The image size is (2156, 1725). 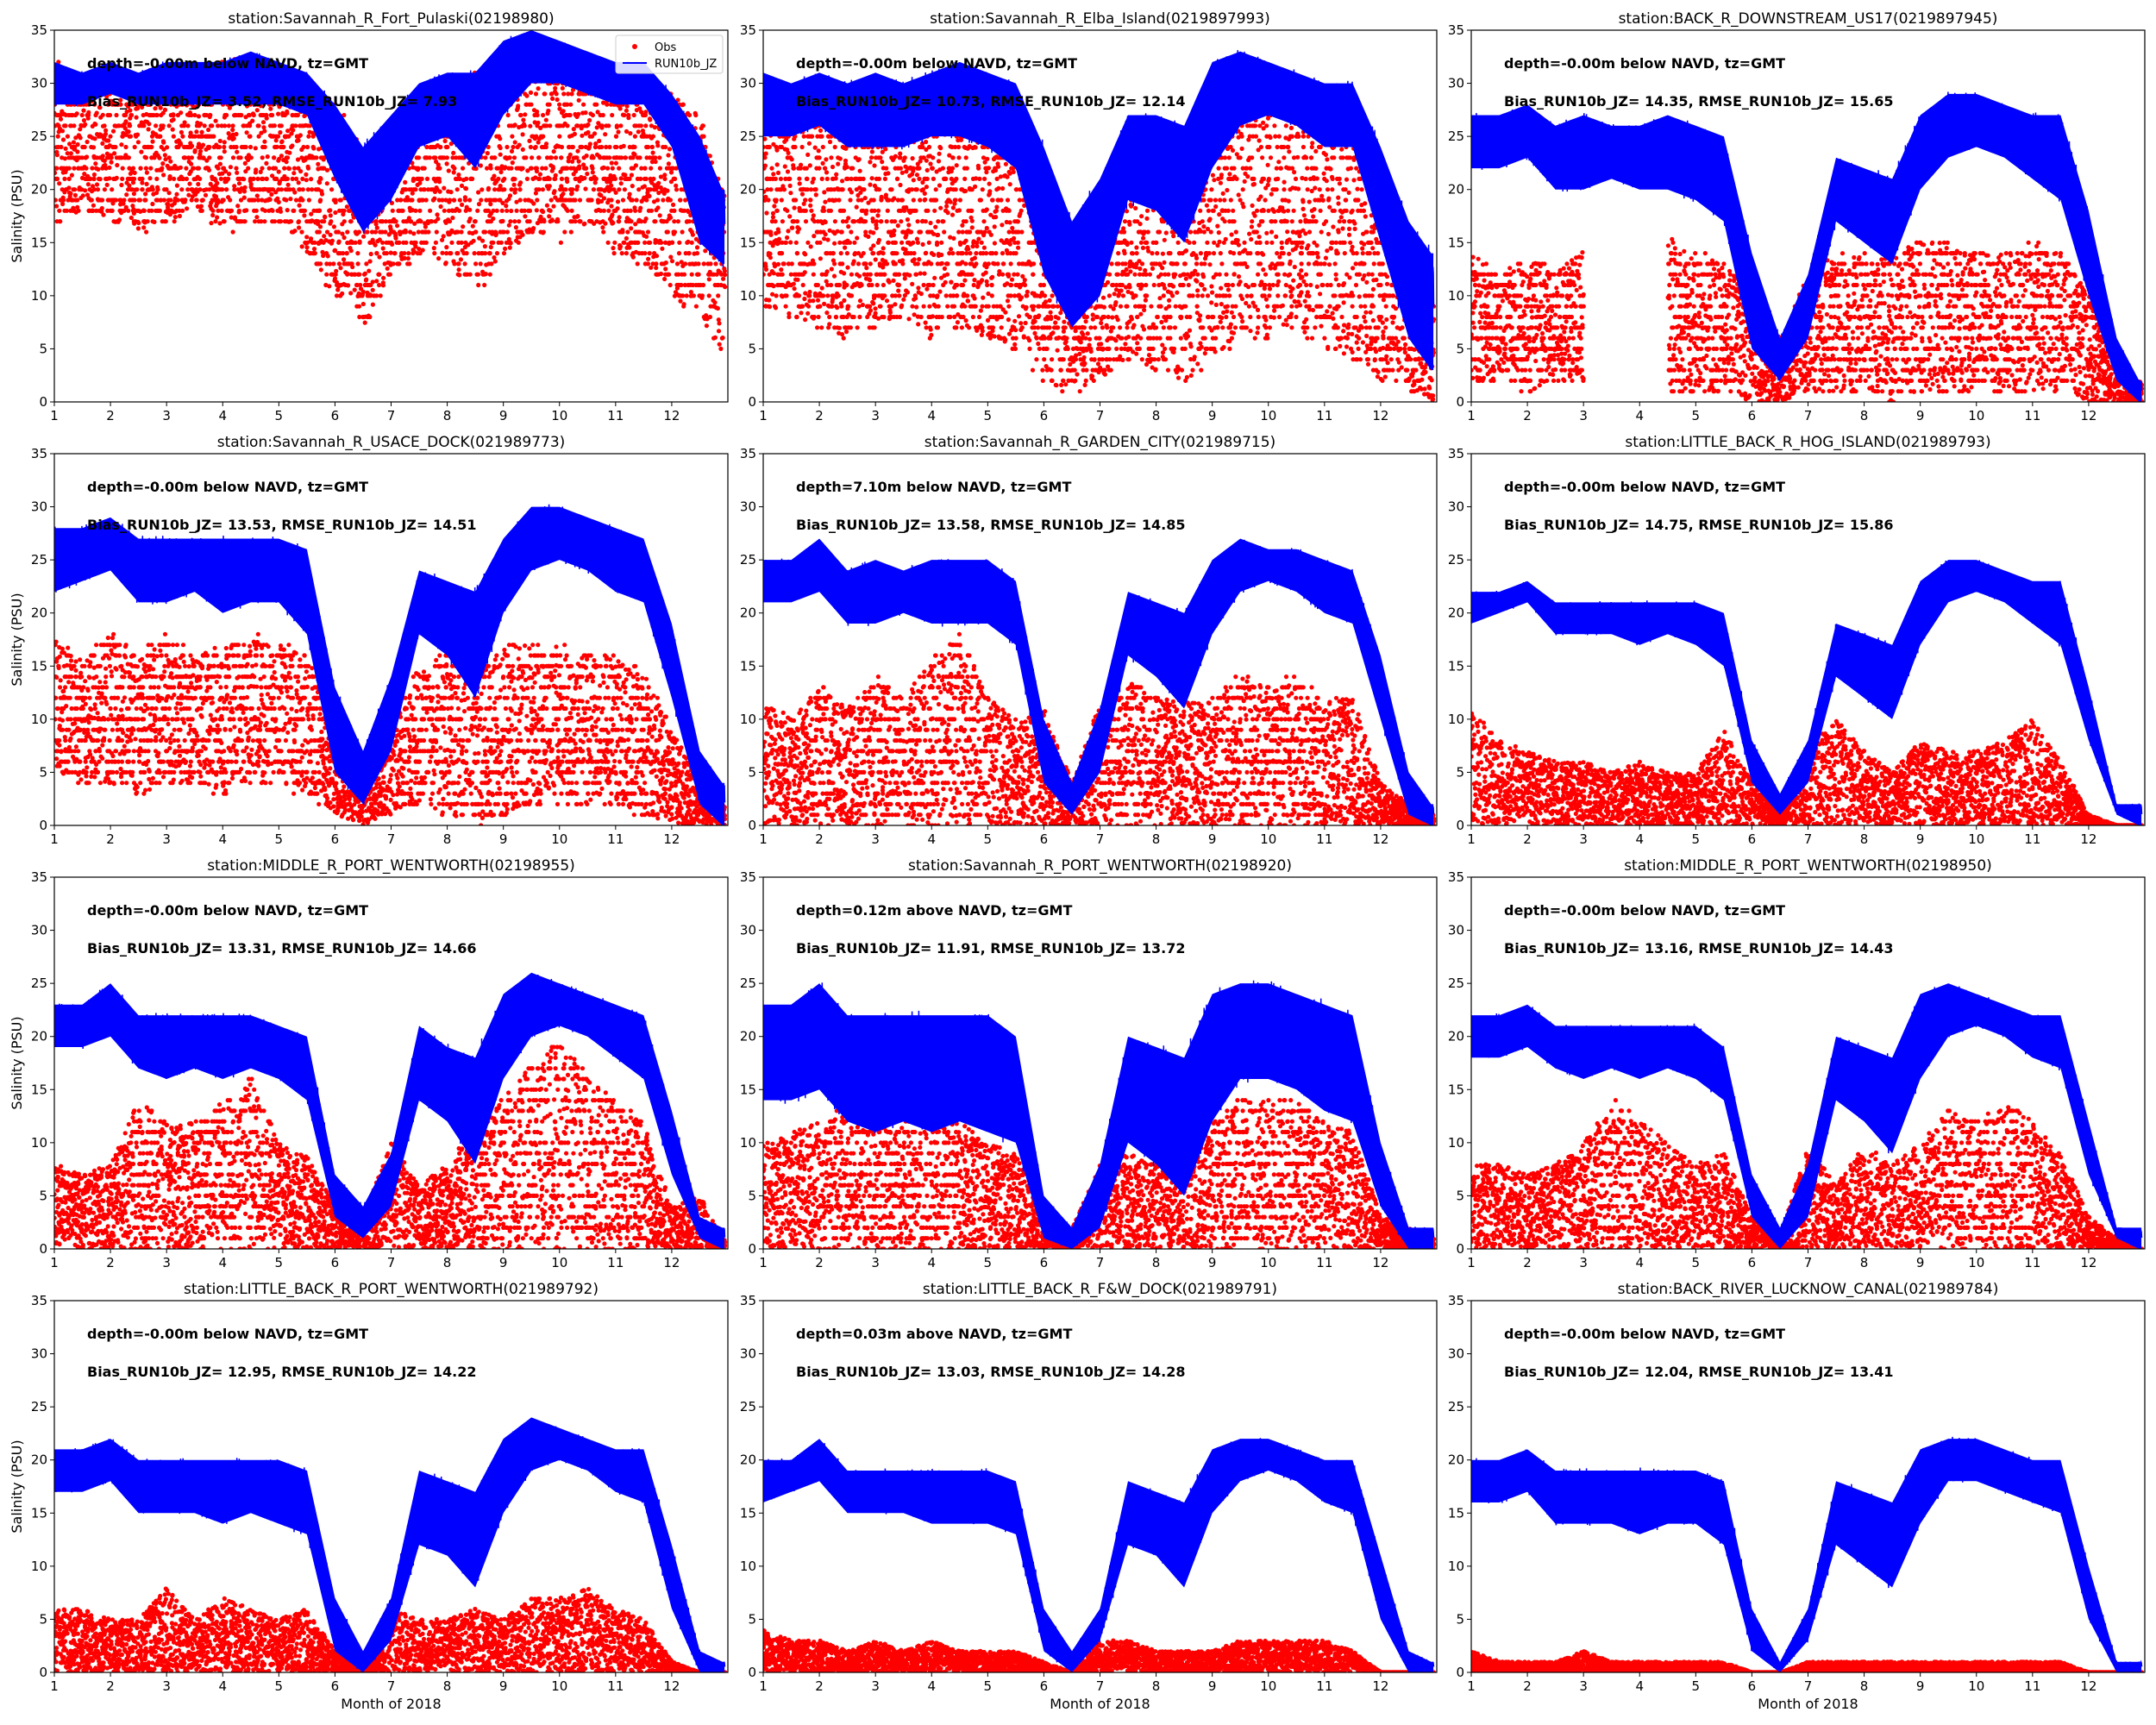 What do you see at coordinates (166, 416) in the screenshot?
I see `x-tick-label: 3` at bounding box center [166, 416].